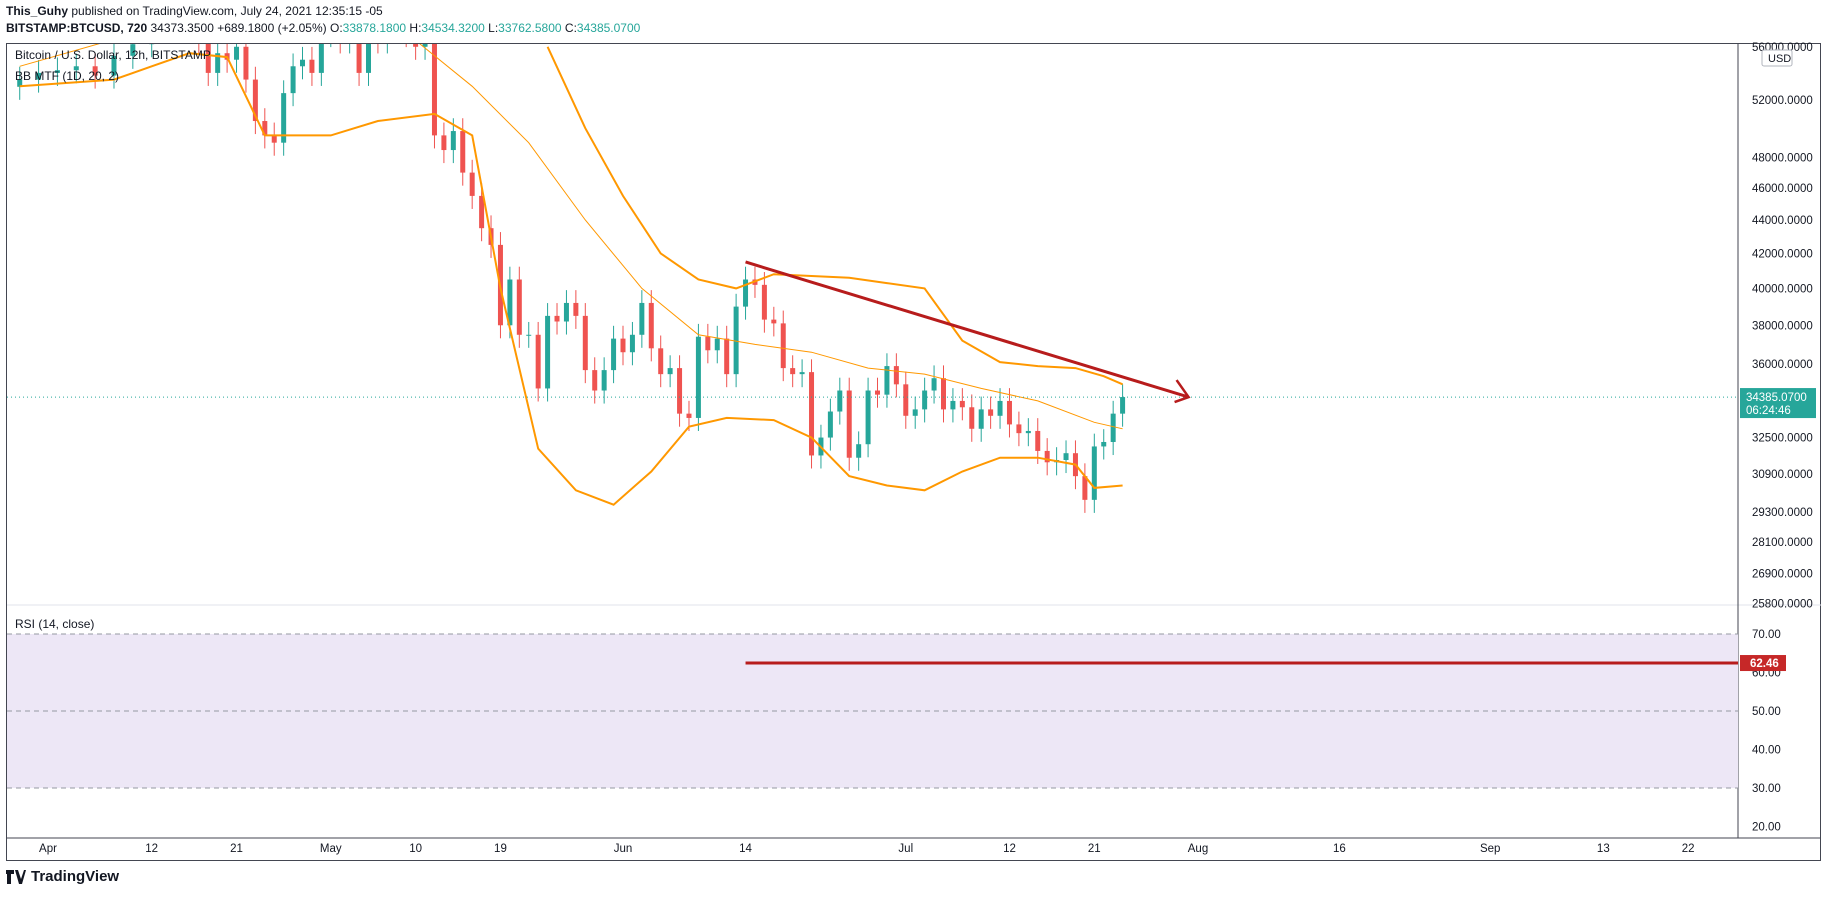 The width and height of the screenshot is (1828, 897). What do you see at coordinates (745, 849) in the screenshot?
I see `time-tick-label: 14` at bounding box center [745, 849].